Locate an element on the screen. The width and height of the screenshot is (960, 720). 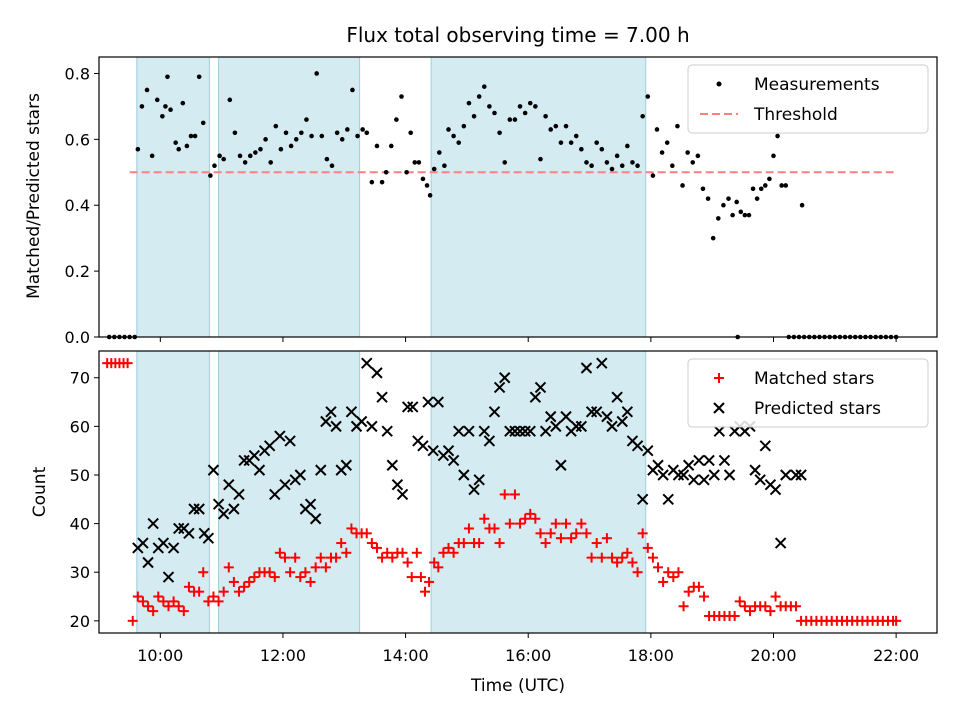
top-shaded-interval is located at coordinates (538, 197).